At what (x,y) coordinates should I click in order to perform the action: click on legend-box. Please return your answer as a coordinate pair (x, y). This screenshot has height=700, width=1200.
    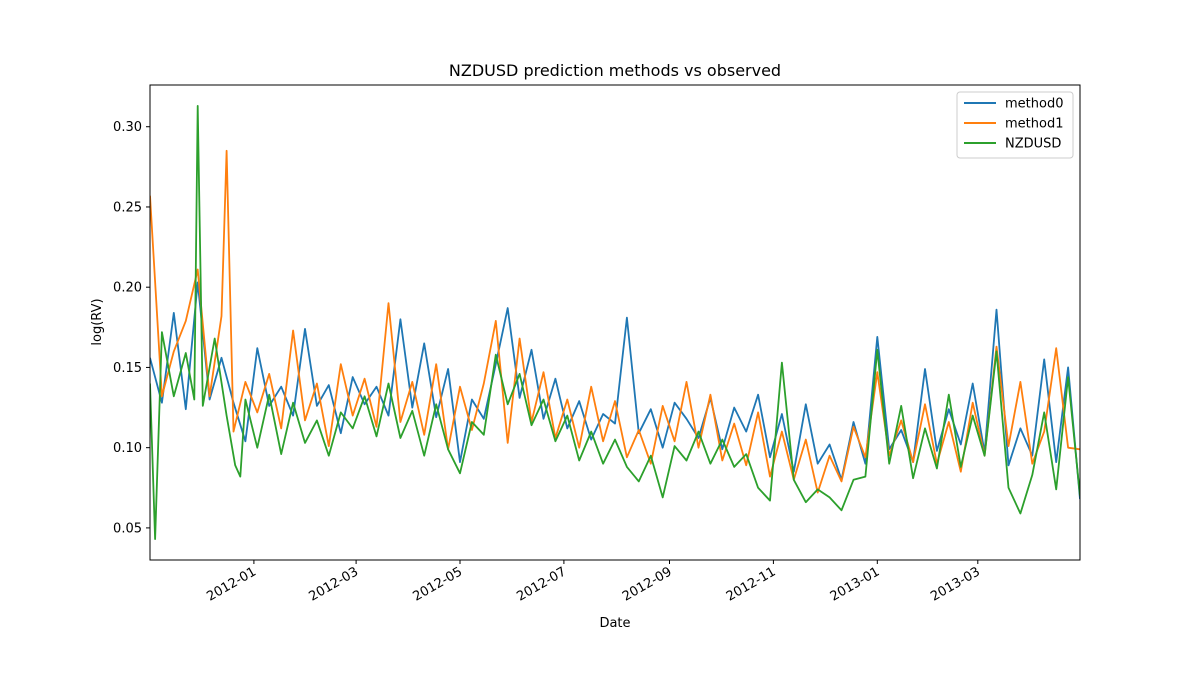
    Looking at the image, I should click on (1015, 125).